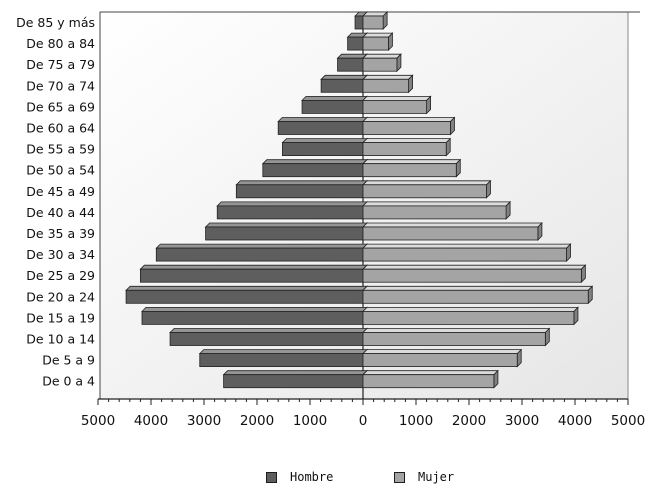 This screenshot has width=649, height=494. I want to click on x-tick-label: 2000, so click(469, 421).